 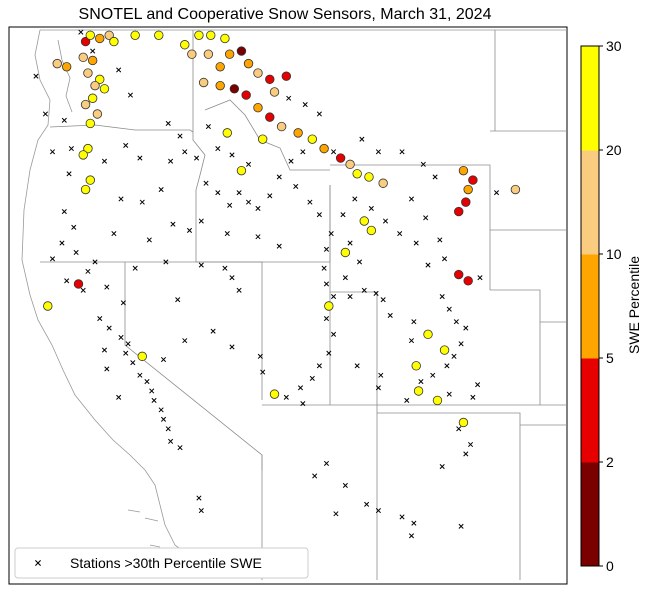 I want to click on legend-box, so click(x=161, y=563).